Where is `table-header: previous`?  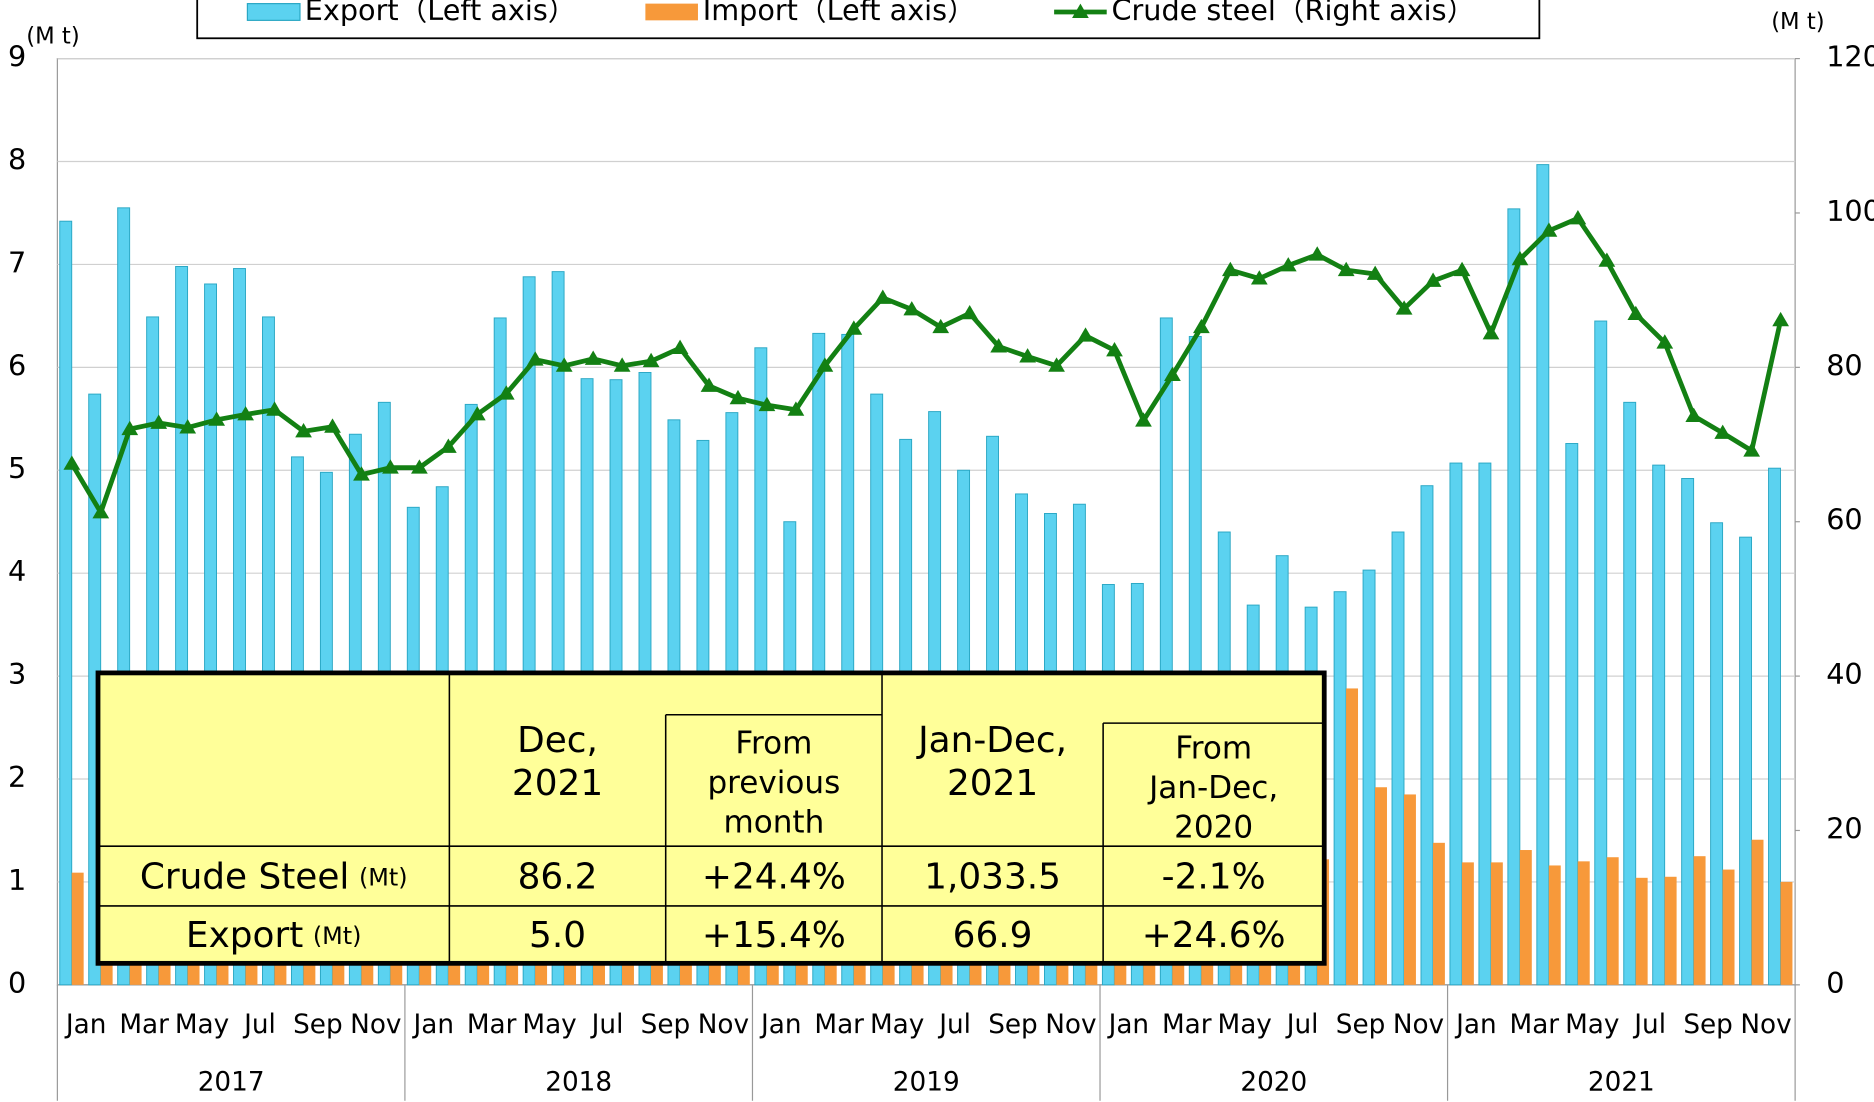 table-header: previous is located at coordinates (773, 783).